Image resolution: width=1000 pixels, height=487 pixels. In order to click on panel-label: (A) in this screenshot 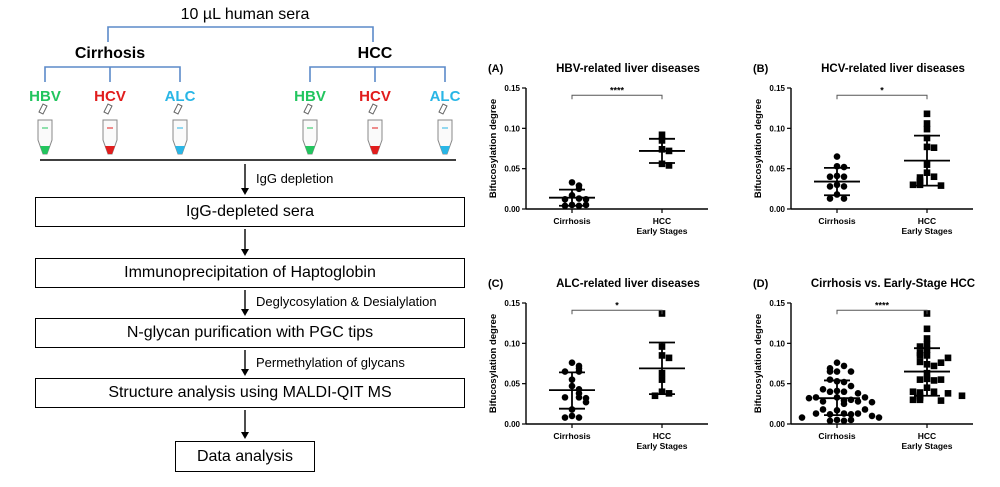, I will do `click(496, 69)`.